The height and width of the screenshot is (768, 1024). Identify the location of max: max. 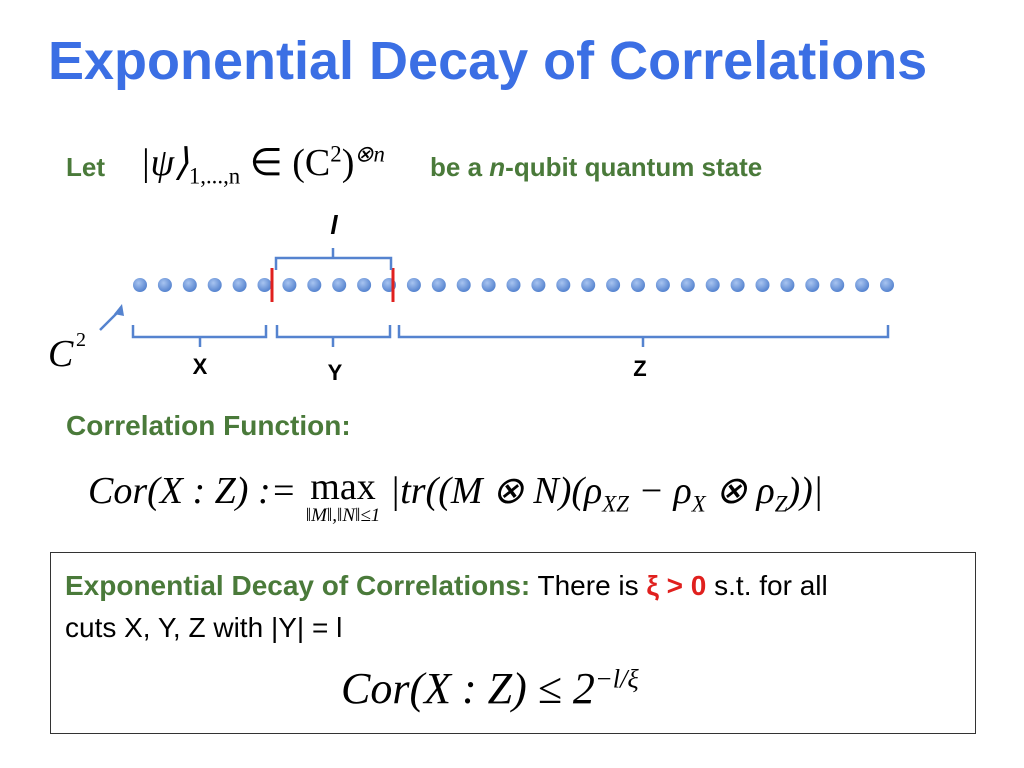
(343, 487).